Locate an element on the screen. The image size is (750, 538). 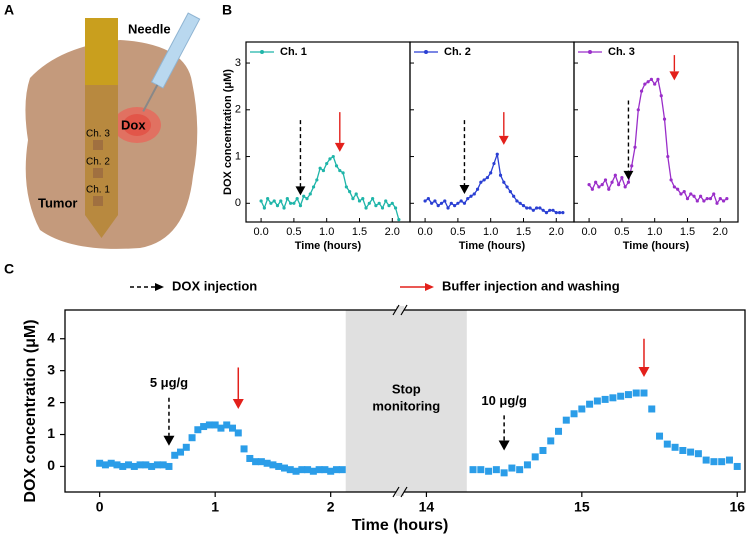
x-tick-label: 0.5 is located at coordinates (457, 232).